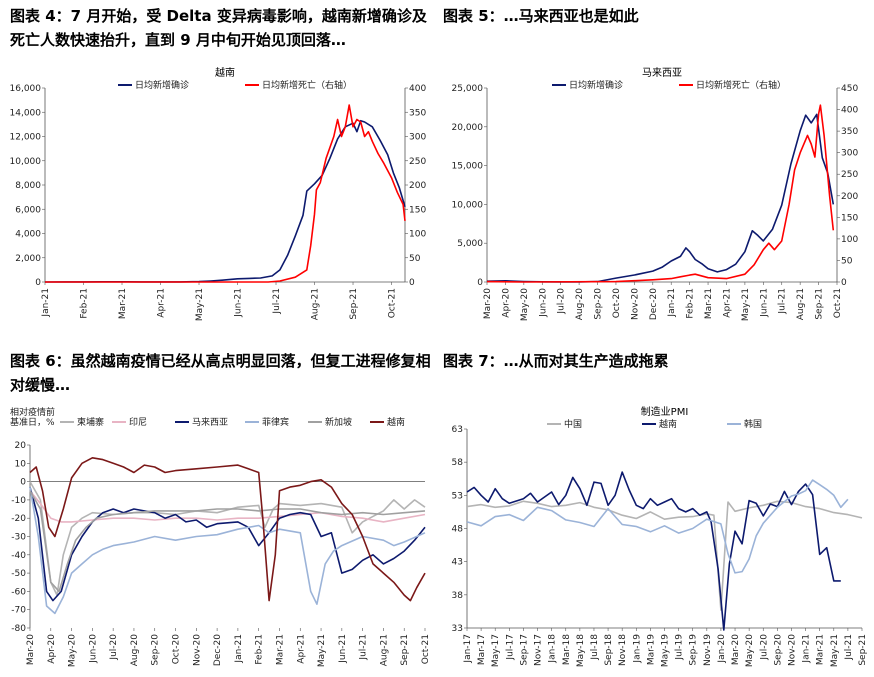 This screenshot has width=874, height=677. I want to click on y-tick-label: 10,000, so click(26, 162).